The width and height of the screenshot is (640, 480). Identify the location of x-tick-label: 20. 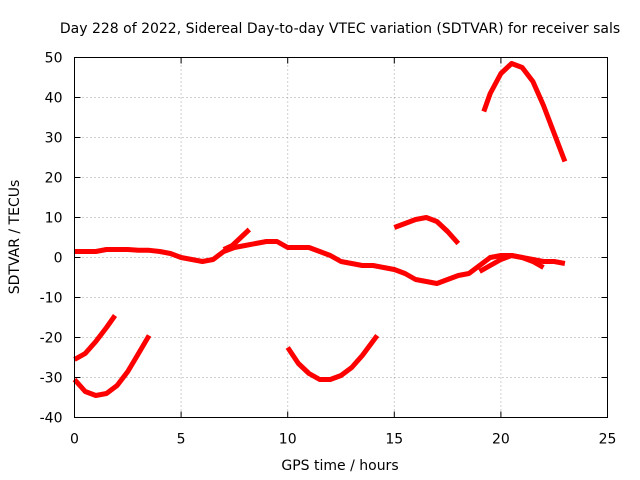
(501, 440).